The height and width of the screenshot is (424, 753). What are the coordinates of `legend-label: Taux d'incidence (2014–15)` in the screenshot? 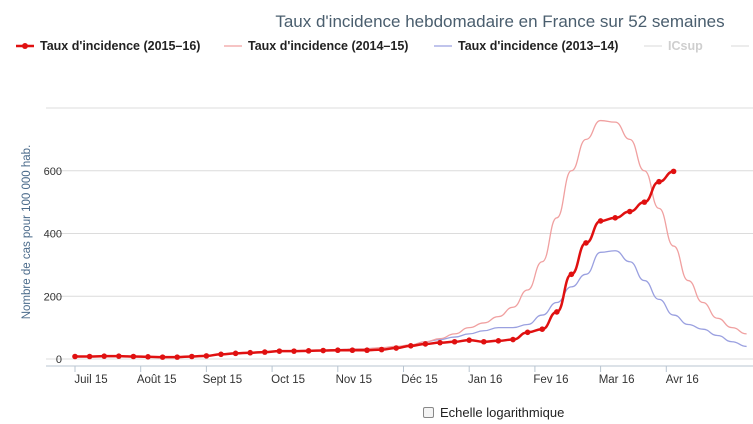 It's located at (328, 46).